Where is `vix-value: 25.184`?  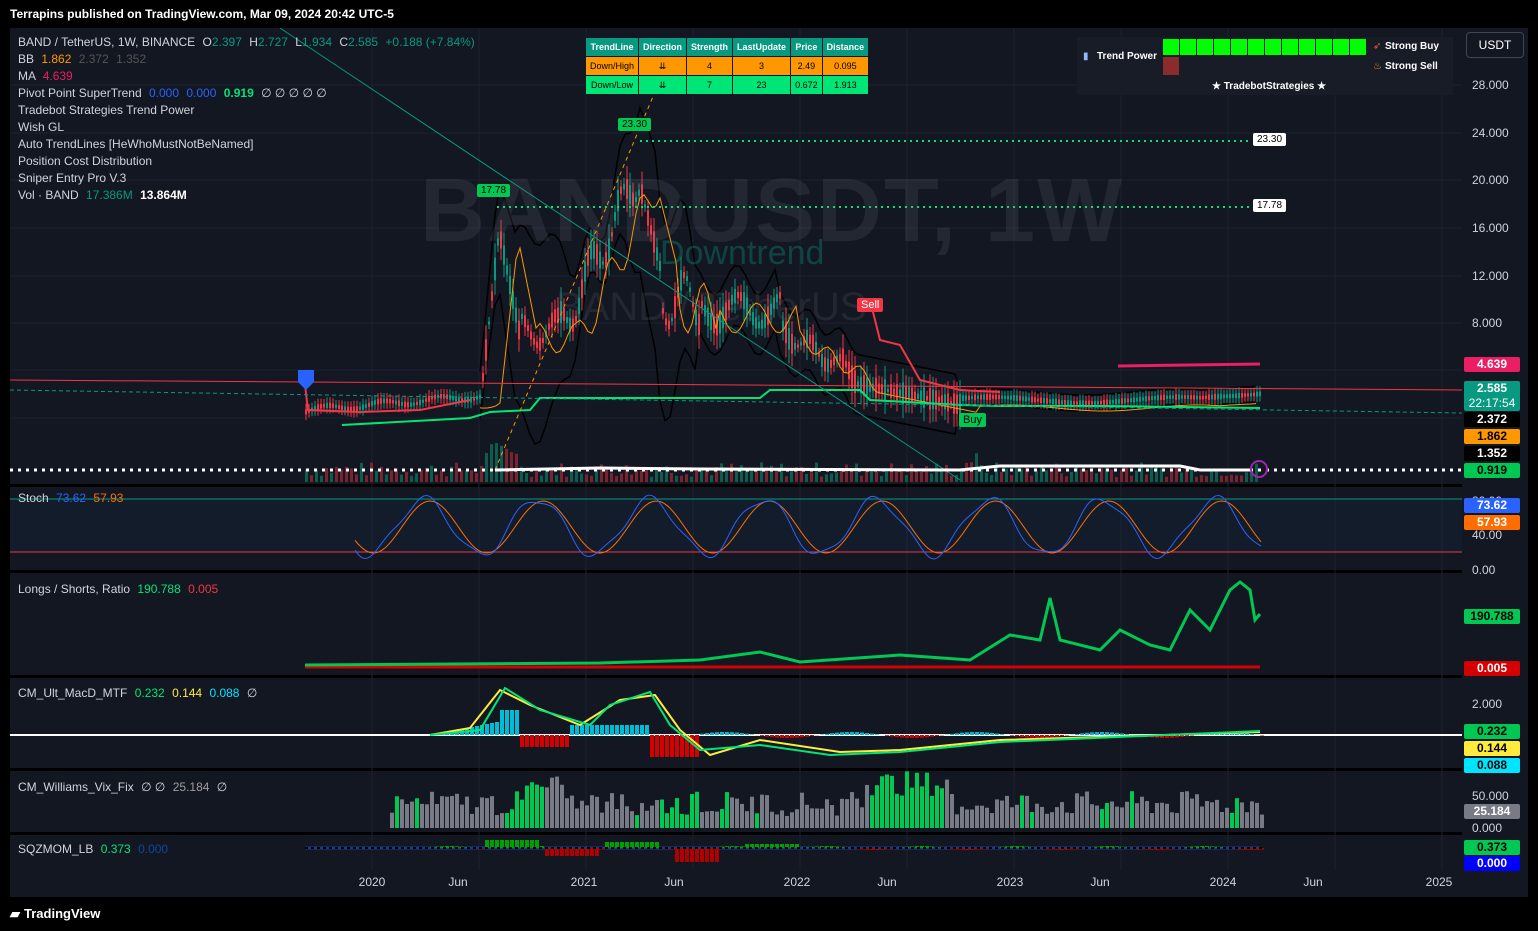
vix-value: 25.184 is located at coordinates (191, 787).